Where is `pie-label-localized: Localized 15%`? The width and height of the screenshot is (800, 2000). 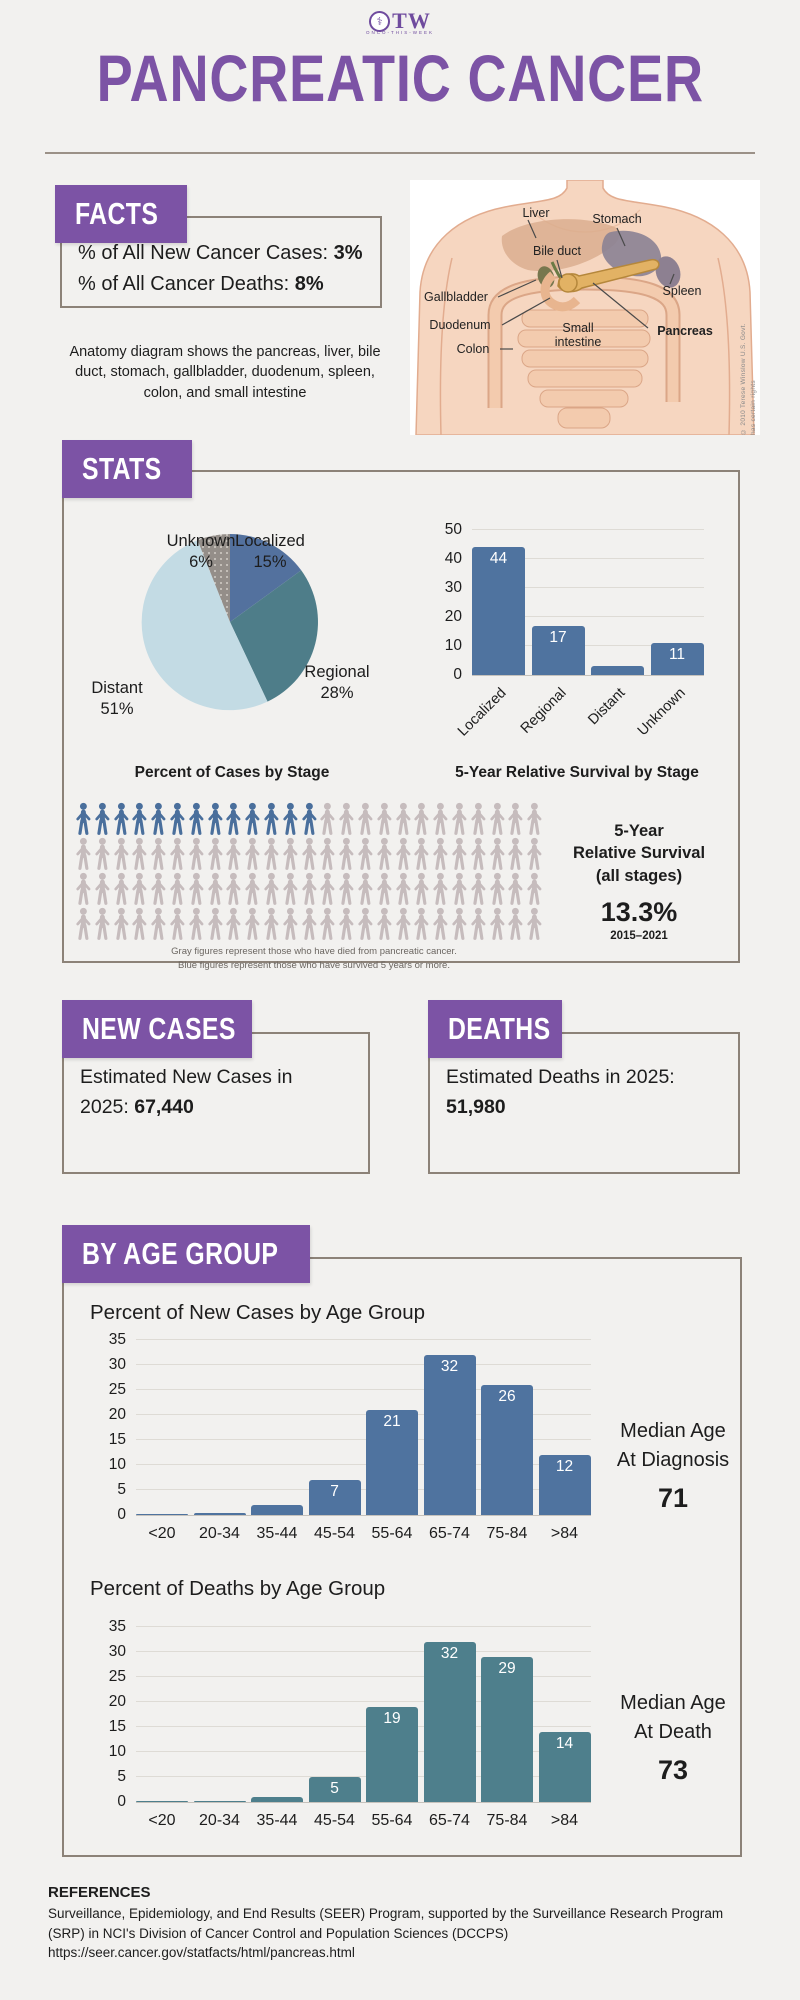 pie-label-localized: Localized 15% is located at coordinates (270, 551).